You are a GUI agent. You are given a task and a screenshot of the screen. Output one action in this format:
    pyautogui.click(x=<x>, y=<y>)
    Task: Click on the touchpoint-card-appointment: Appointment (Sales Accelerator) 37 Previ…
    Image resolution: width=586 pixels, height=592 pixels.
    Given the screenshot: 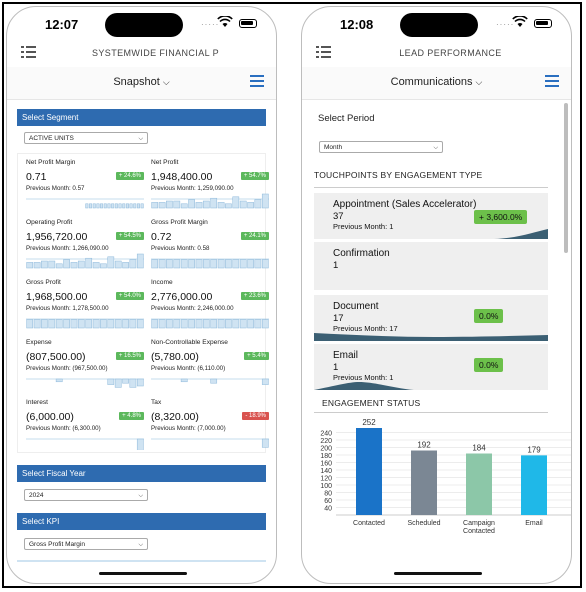 What is the action you would take?
    pyautogui.click(x=431, y=216)
    